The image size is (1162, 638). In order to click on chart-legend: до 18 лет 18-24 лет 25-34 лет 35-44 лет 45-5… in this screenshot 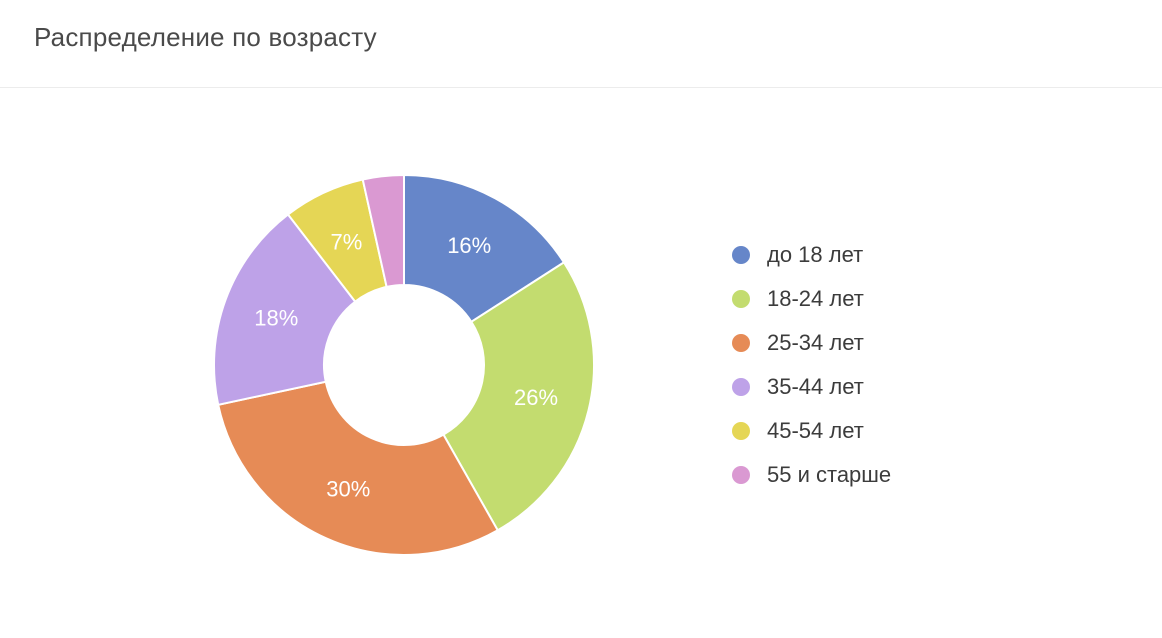, I will do `click(811, 365)`.